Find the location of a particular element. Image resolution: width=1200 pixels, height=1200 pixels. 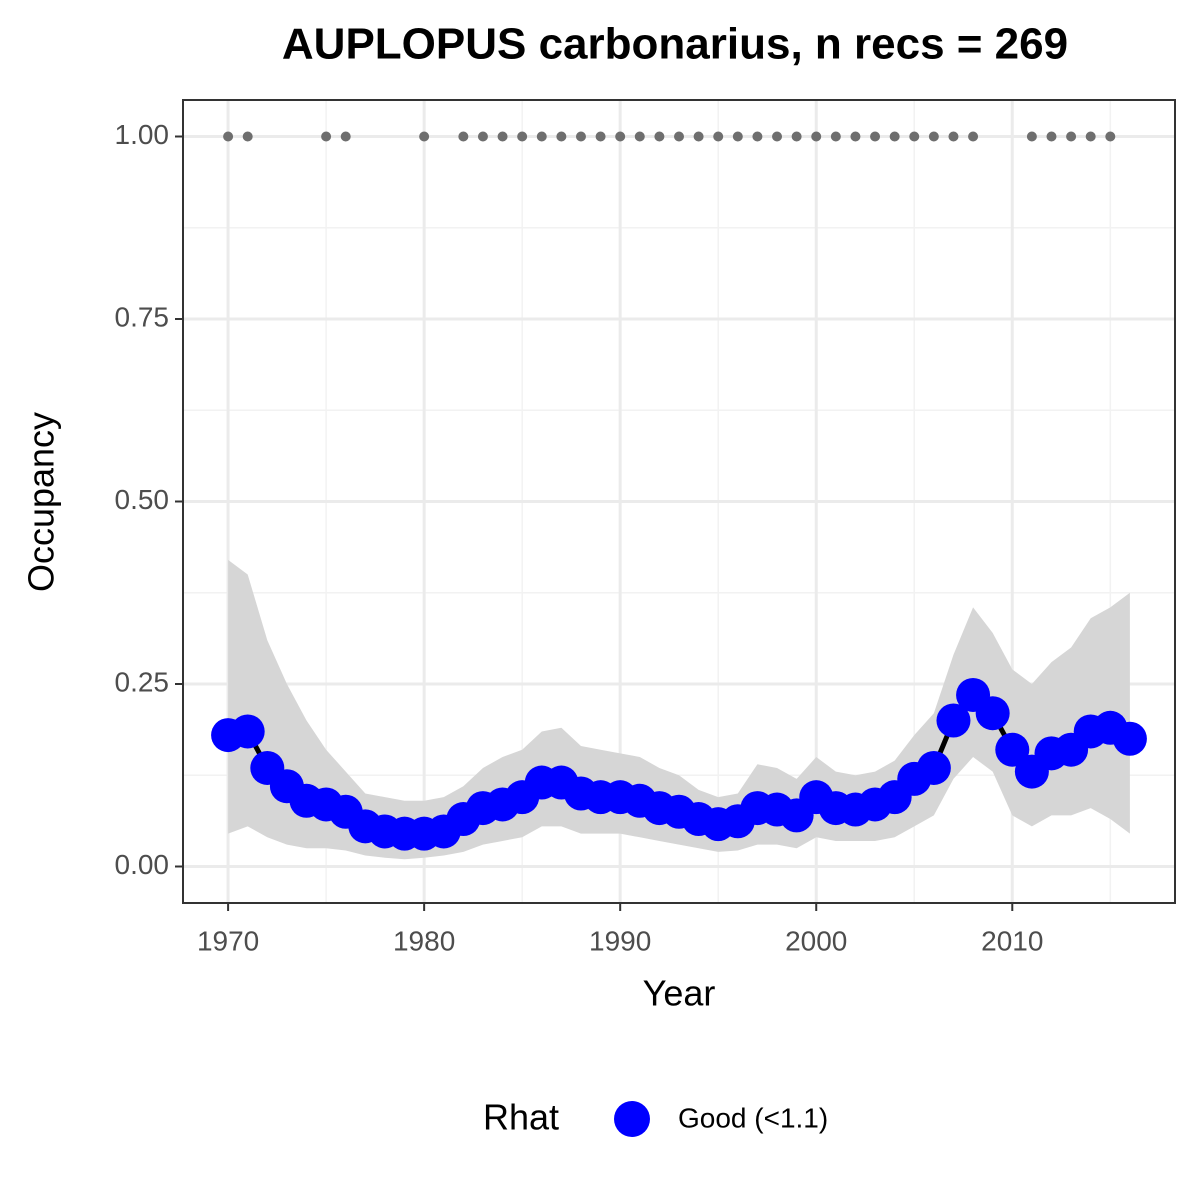

y-tick-label: 1.00 is located at coordinates (142, 134).